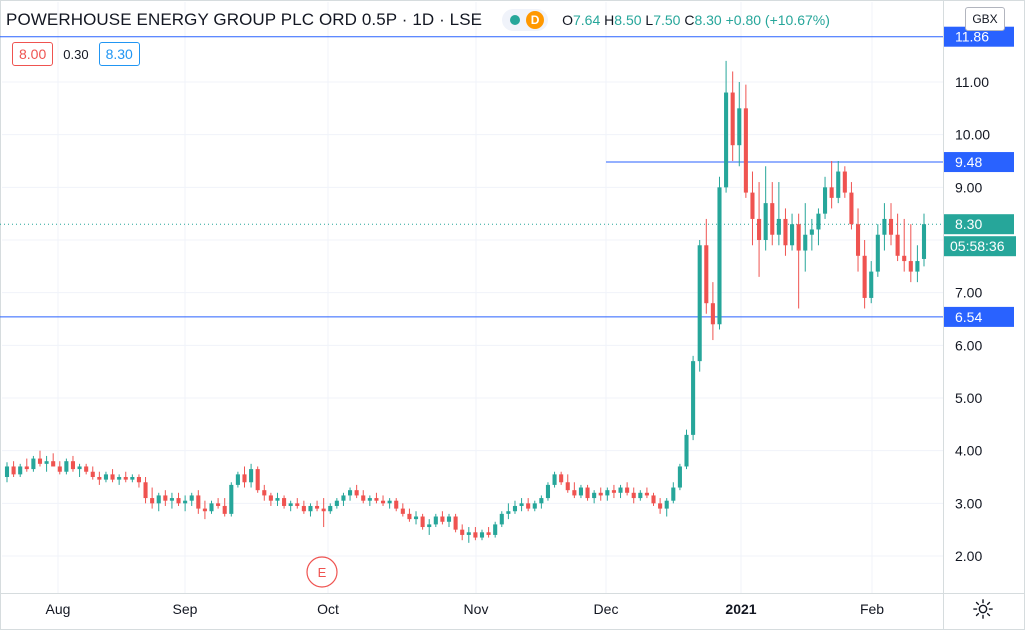 The height and width of the screenshot is (630, 1025). I want to click on ask-price-box: 8.30, so click(119, 54).